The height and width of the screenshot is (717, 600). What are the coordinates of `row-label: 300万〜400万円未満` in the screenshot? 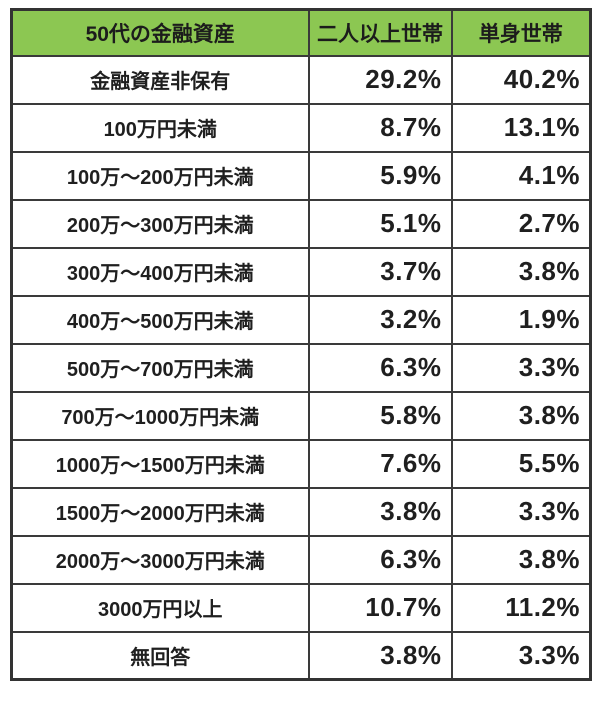 It's located at (160, 271).